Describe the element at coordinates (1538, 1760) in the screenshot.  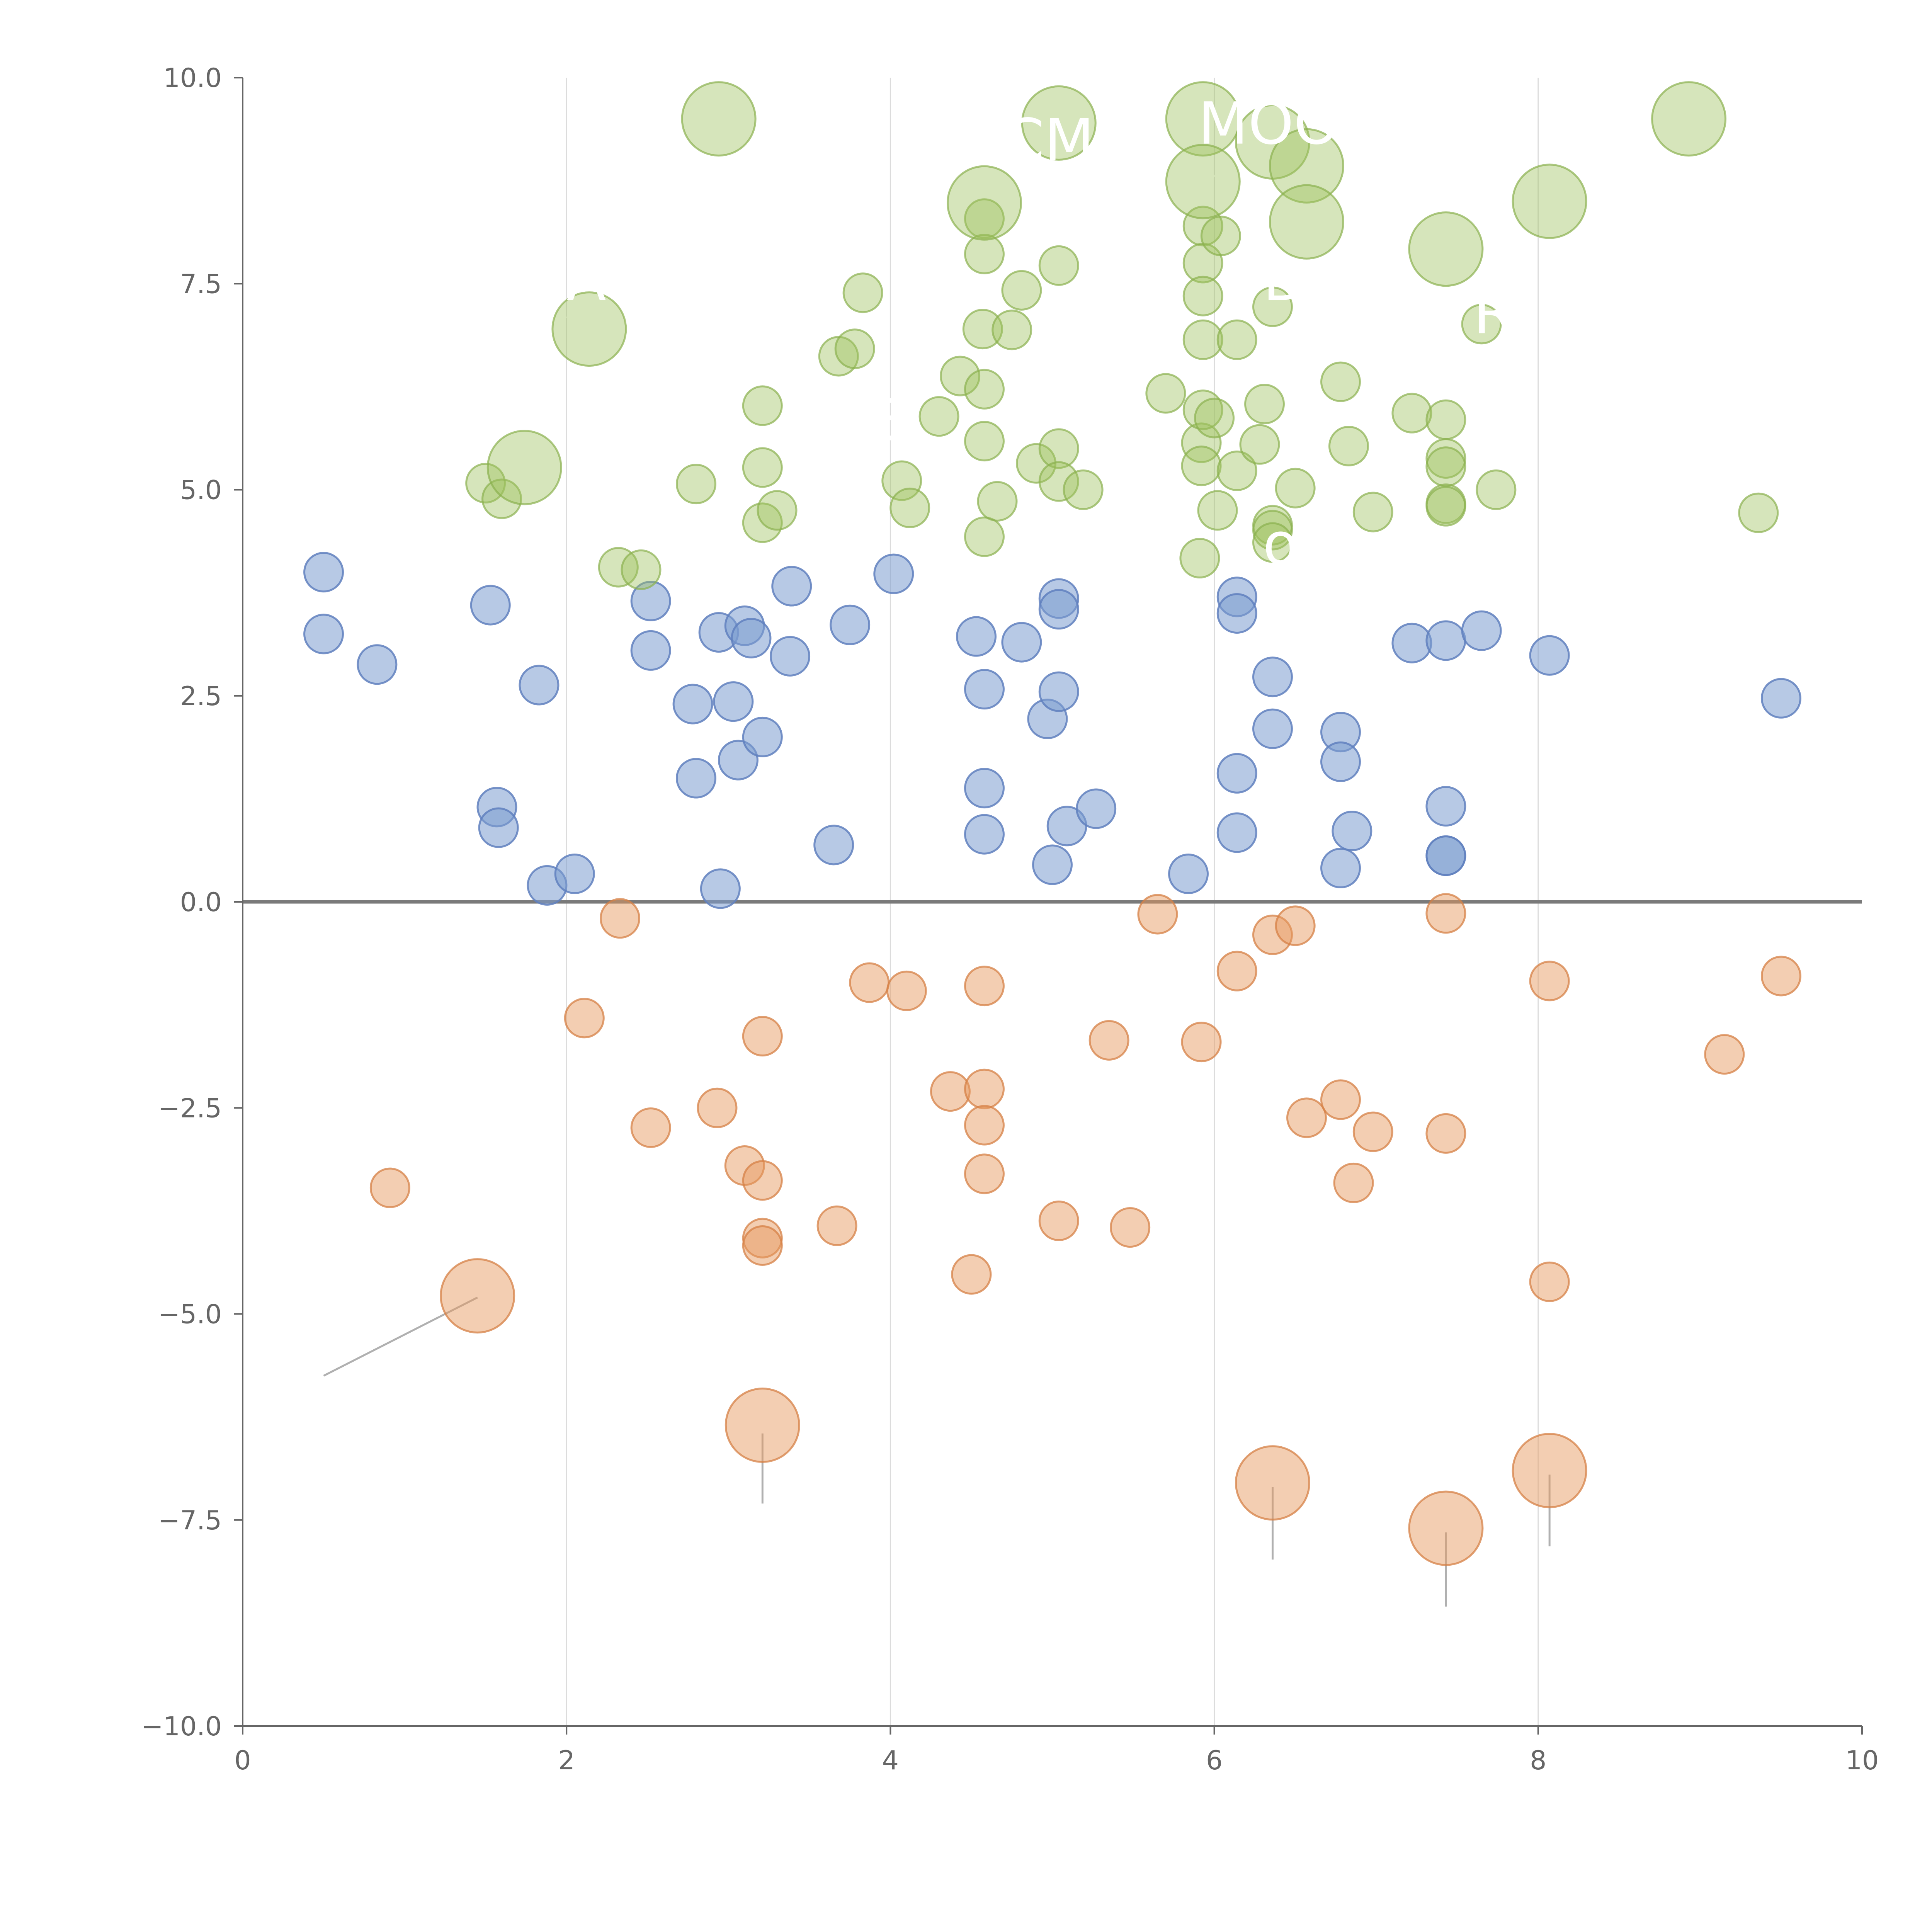
I see `x-tick-label: 8` at that location.